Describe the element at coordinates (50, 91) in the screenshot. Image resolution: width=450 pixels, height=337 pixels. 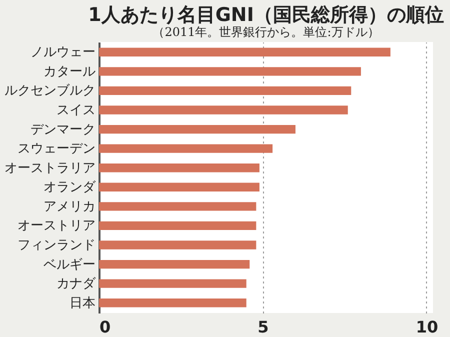
I see `y-tick-label: ルクセンブルク` at that location.